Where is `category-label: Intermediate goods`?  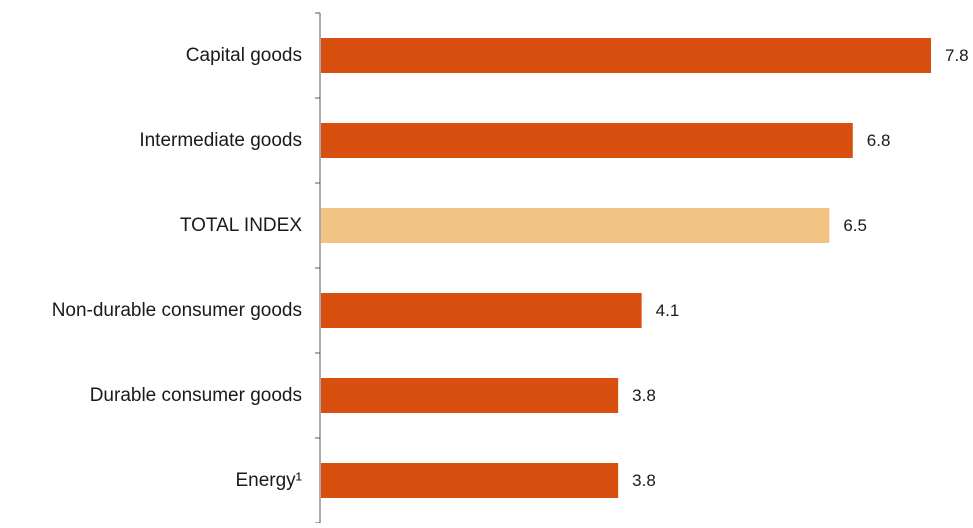
category-label: Intermediate goods is located at coordinates (220, 140).